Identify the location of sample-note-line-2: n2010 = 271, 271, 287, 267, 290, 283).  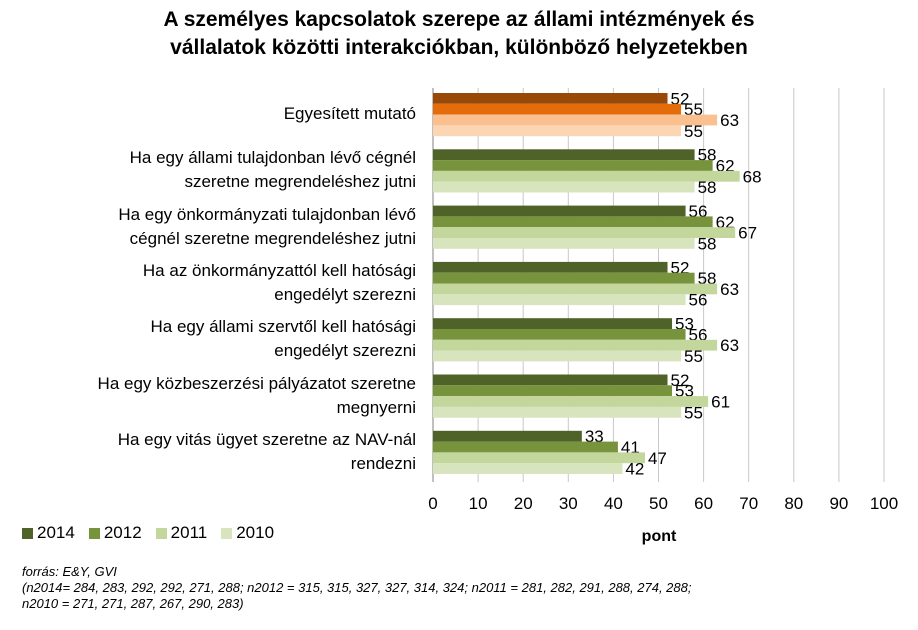
(133, 603).